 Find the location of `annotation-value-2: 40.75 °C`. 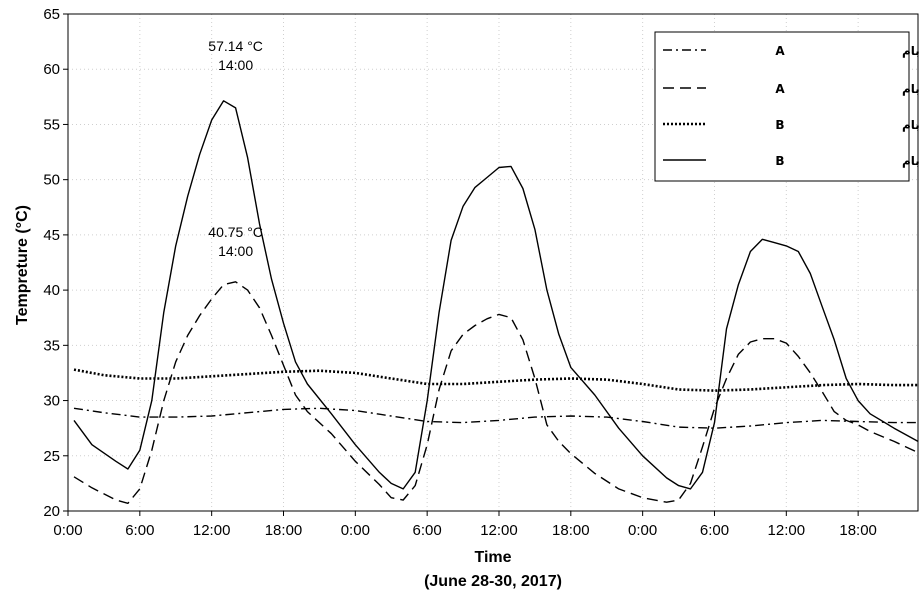

annotation-value-2: 40.75 °C is located at coordinates (235, 232).